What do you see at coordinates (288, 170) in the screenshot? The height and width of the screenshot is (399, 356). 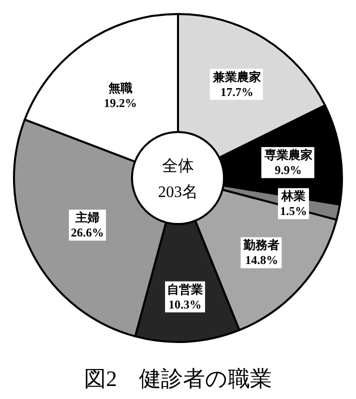 I see `data-label: 9.9%` at bounding box center [288, 170].